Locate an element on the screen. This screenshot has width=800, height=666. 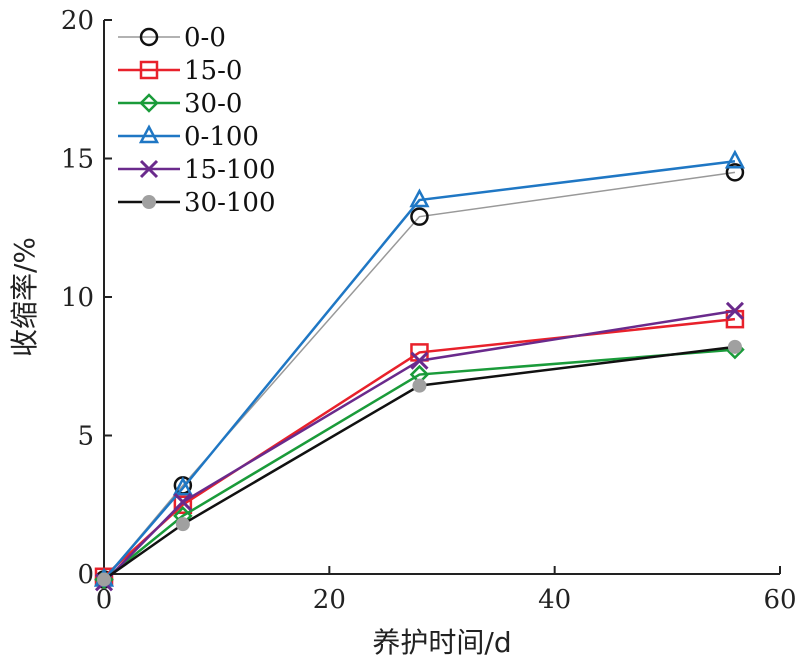
legend-label: 0-0 is located at coordinates (205, 38).